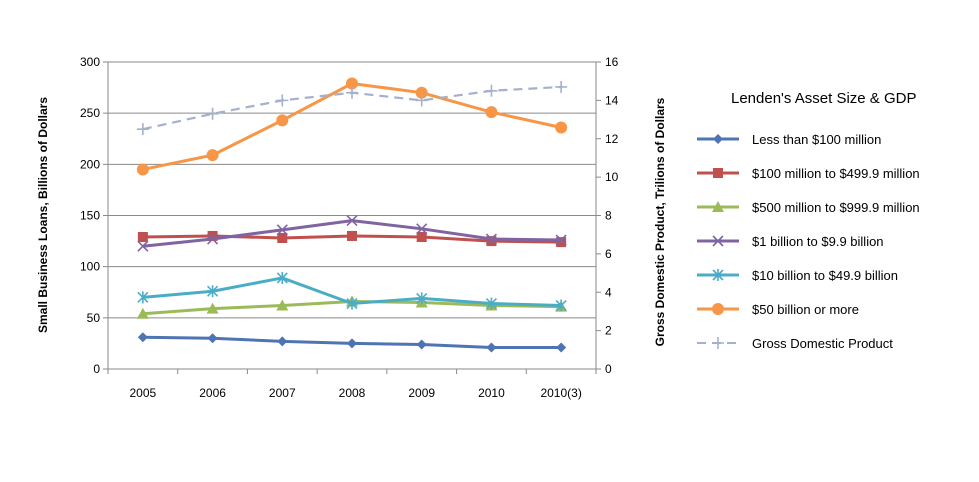  I want to click on left-tick-label: 150, so click(90, 216).